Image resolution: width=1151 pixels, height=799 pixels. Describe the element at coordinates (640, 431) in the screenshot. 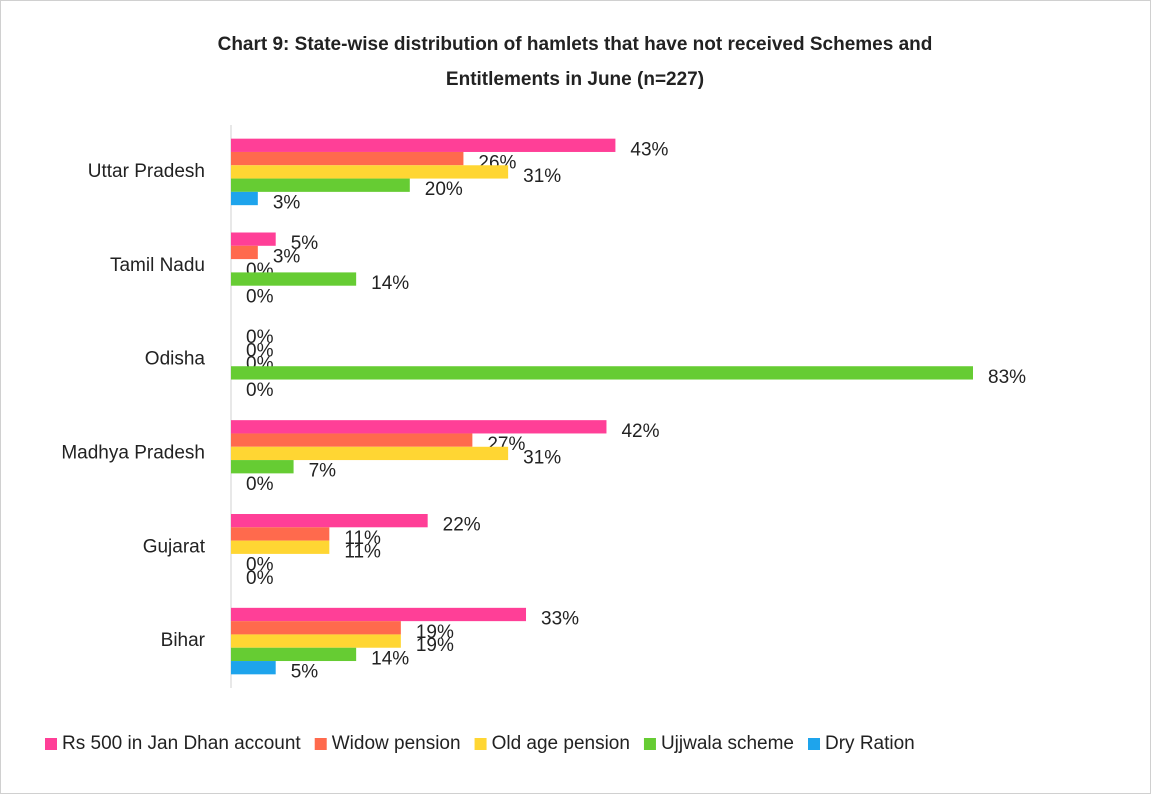

I see `data-label: 42%` at that location.